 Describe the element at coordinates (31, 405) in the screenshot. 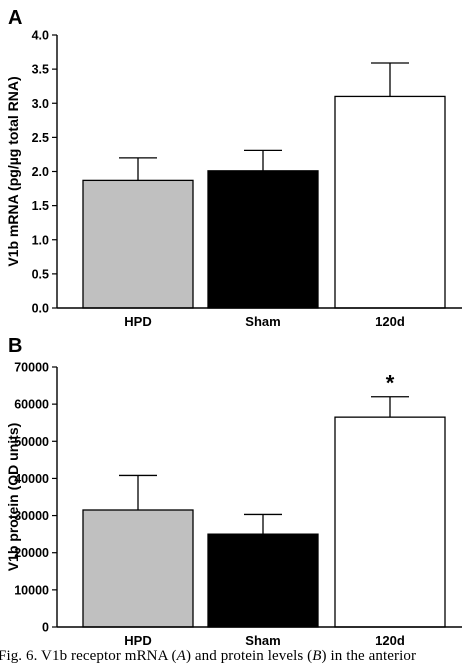

I see `y-tick-label: 60000` at that location.